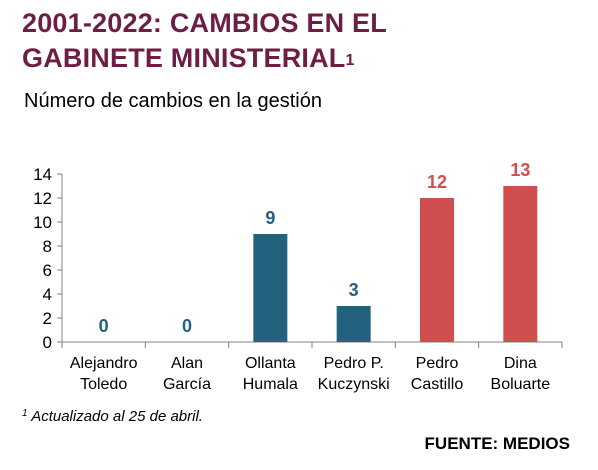  Describe the element at coordinates (350, 60) in the screenshot. I see `title-superscript: 1` at that location.